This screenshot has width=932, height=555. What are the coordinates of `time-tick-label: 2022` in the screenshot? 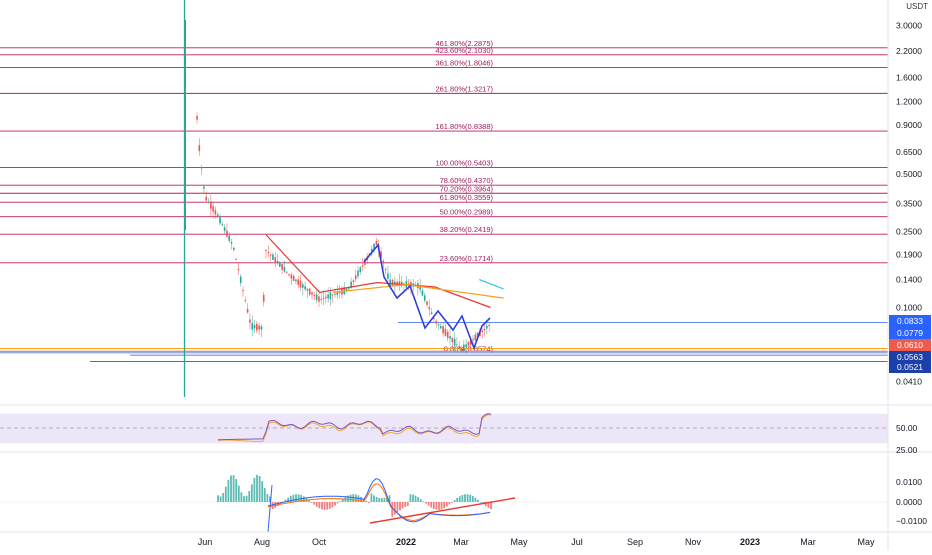 It's located at (406, 542).